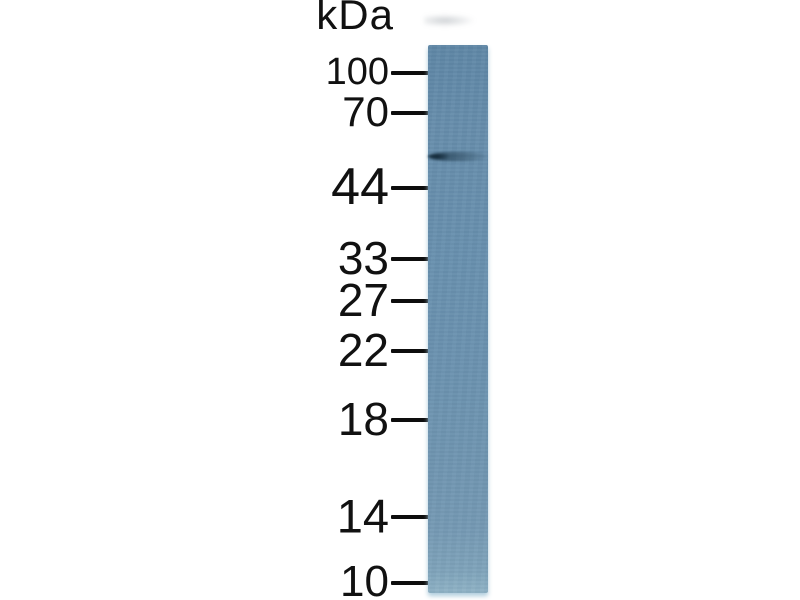 The width and height of the screenshot is (800, 600). I want to click on marker-label: 22, so click(363, 350).